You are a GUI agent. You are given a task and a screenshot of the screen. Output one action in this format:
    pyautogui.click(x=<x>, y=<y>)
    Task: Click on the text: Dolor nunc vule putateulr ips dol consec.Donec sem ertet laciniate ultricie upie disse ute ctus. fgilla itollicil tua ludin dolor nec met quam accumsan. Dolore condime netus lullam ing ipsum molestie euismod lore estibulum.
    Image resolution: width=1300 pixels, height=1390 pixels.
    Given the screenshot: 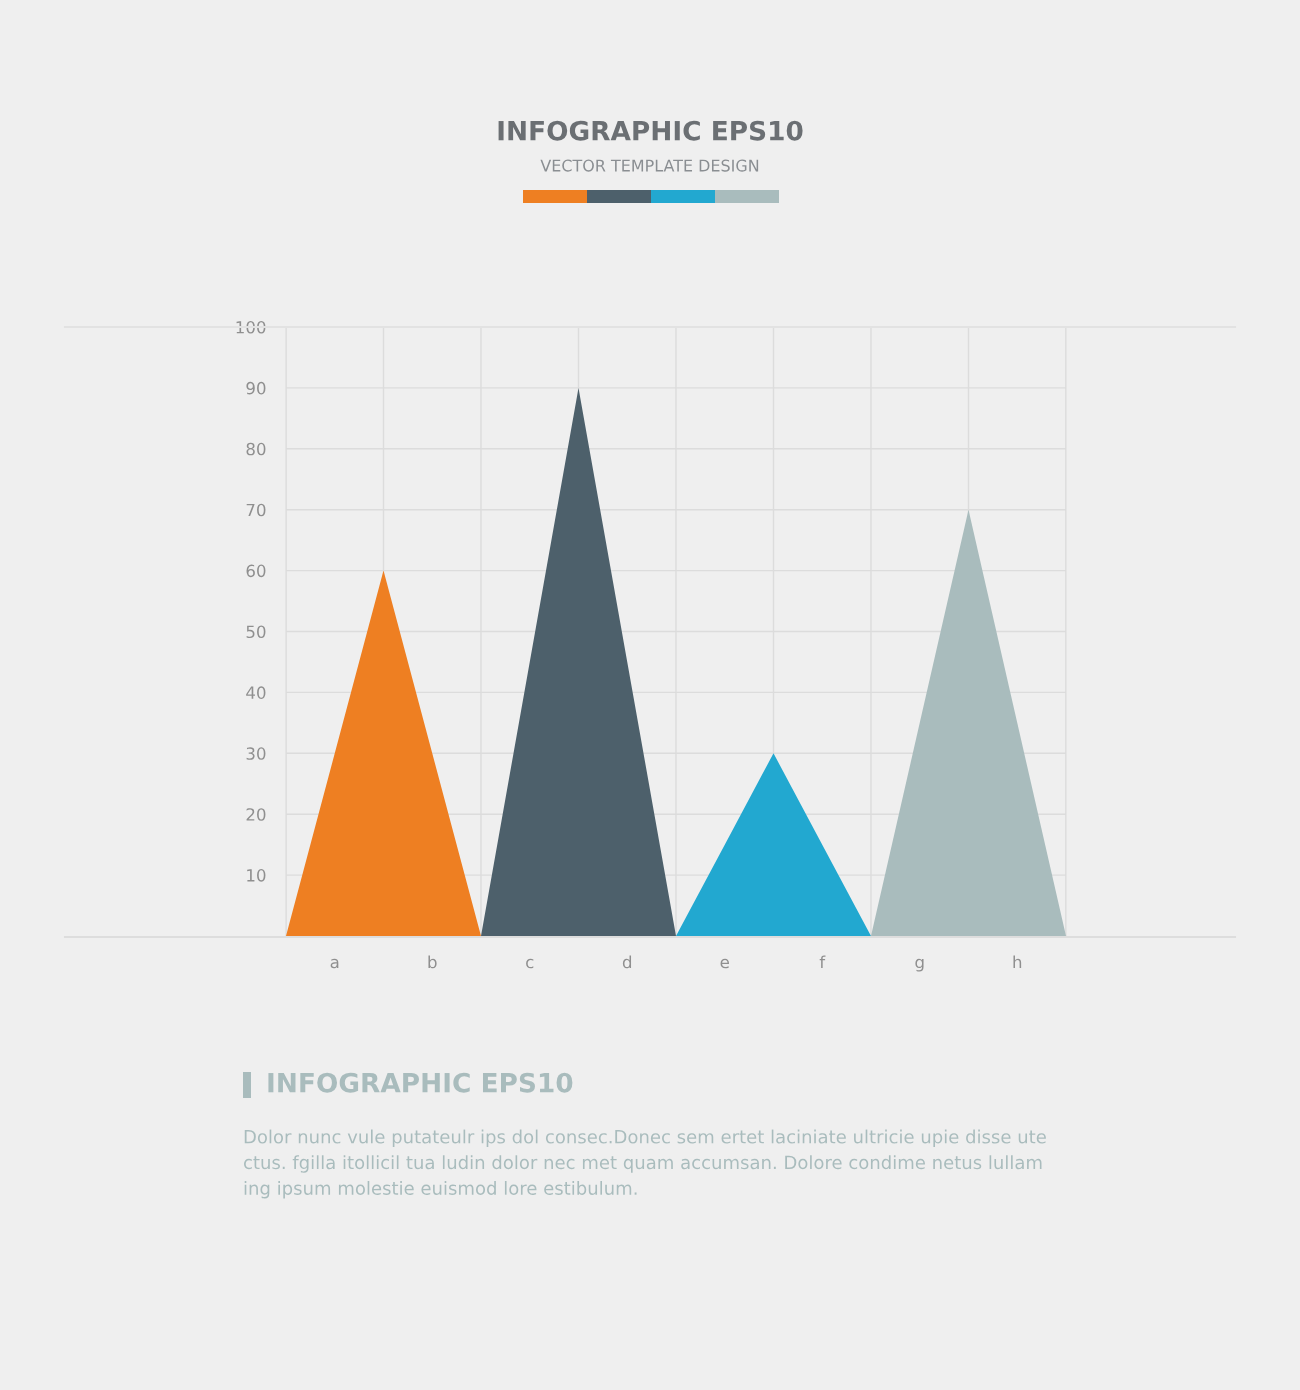 What is the action you would take?
    pyautogui.click(x=645, y=1164)
    